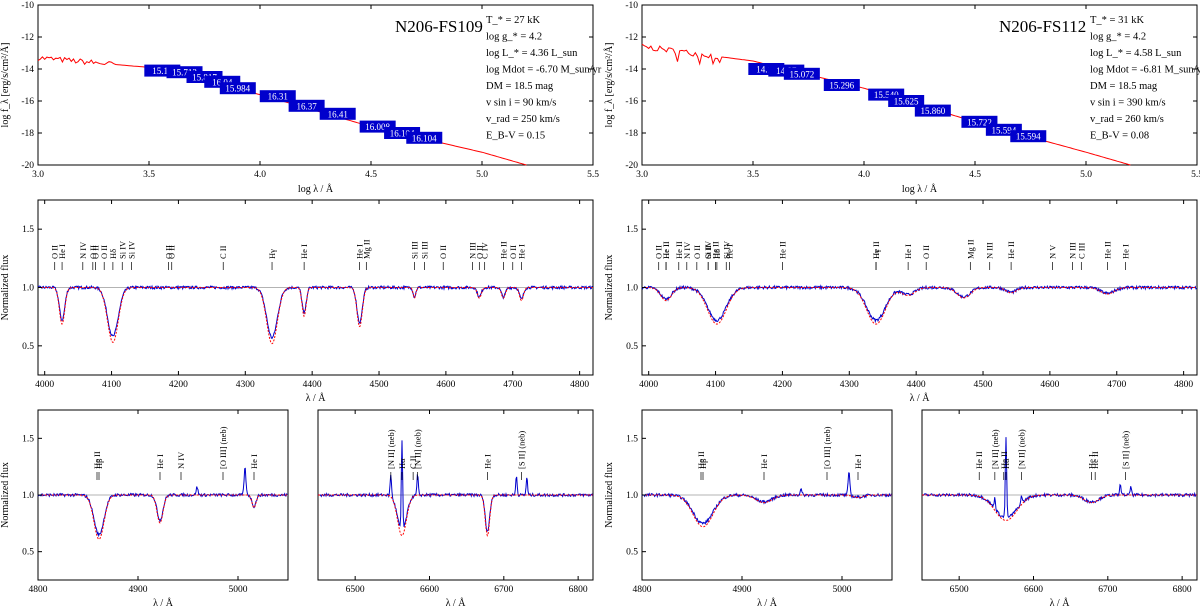 The height and width of the screenshot is (614, 1200). Describe the element at coordinates (631, 70) in the screenshot. I see `sed-y-tick-label: -14` at that location.